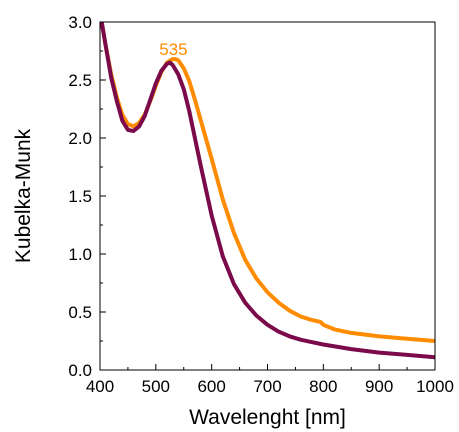  What do you see at coordinates (156, 386) in the screenshot?
I see `x-tick-label: 500` at bounding box center [156, 386].